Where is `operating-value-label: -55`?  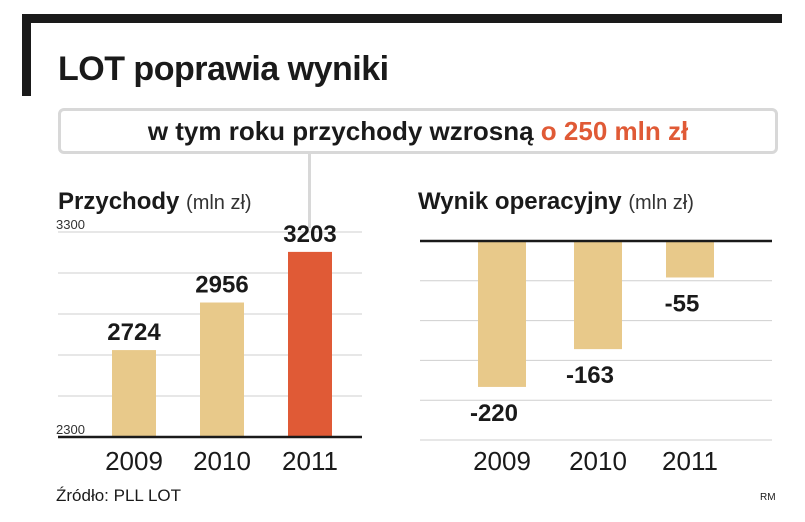
operating-value-label: -55 is located at coordinates (682, 303).